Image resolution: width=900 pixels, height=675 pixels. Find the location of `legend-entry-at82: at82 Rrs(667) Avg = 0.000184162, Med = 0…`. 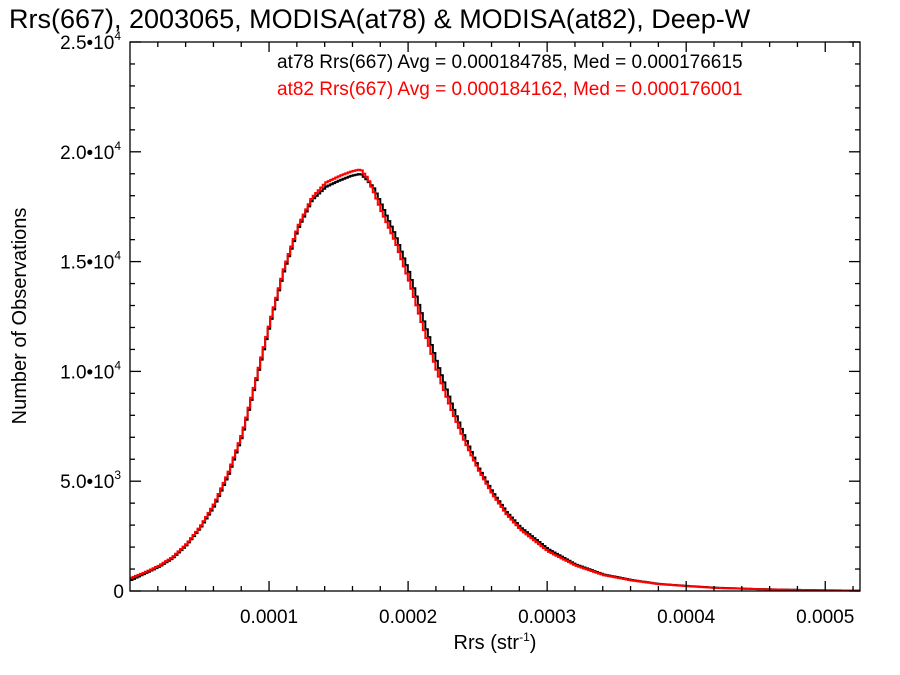

legend-entry-at82: at82 Rrs(667) Avg = 0.000184162, Med = 0… is located at coordinates (510, 89).